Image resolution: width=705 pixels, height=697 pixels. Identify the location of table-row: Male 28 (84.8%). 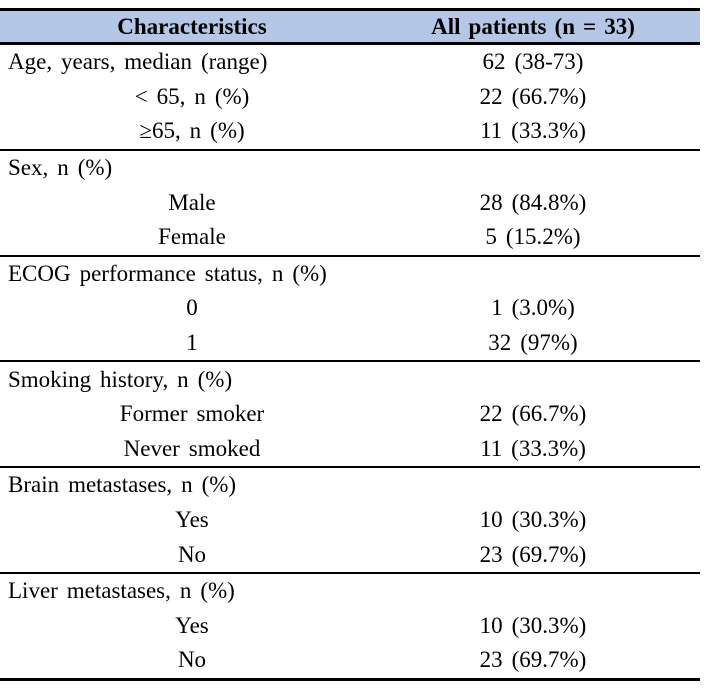
(350, 202).